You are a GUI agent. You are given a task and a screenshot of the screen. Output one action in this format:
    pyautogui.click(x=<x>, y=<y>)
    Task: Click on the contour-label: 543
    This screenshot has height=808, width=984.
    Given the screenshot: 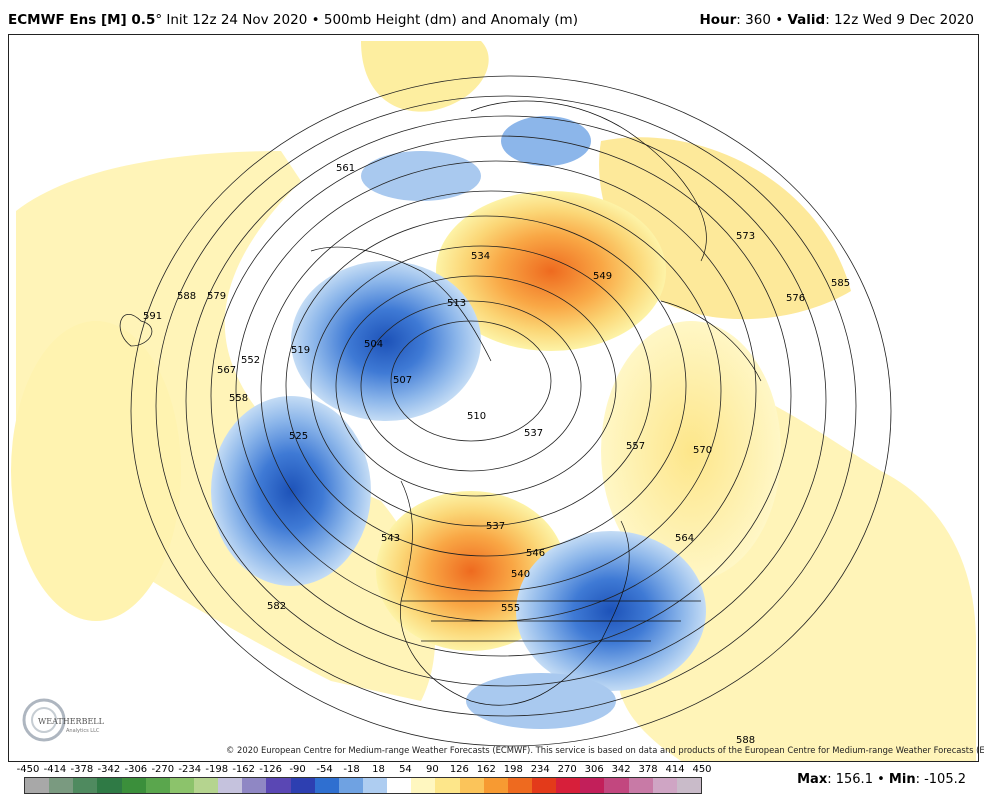 What is the action you would take?
    pyautogui.click(x=390, y=538)
    